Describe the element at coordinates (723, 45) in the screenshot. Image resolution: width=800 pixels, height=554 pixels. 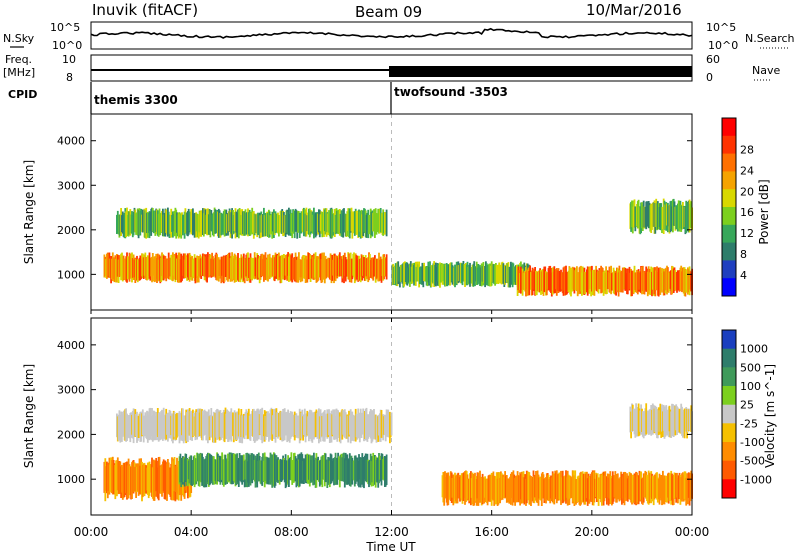
I see `nsearch-tick-bottom: 10^0` at that location.